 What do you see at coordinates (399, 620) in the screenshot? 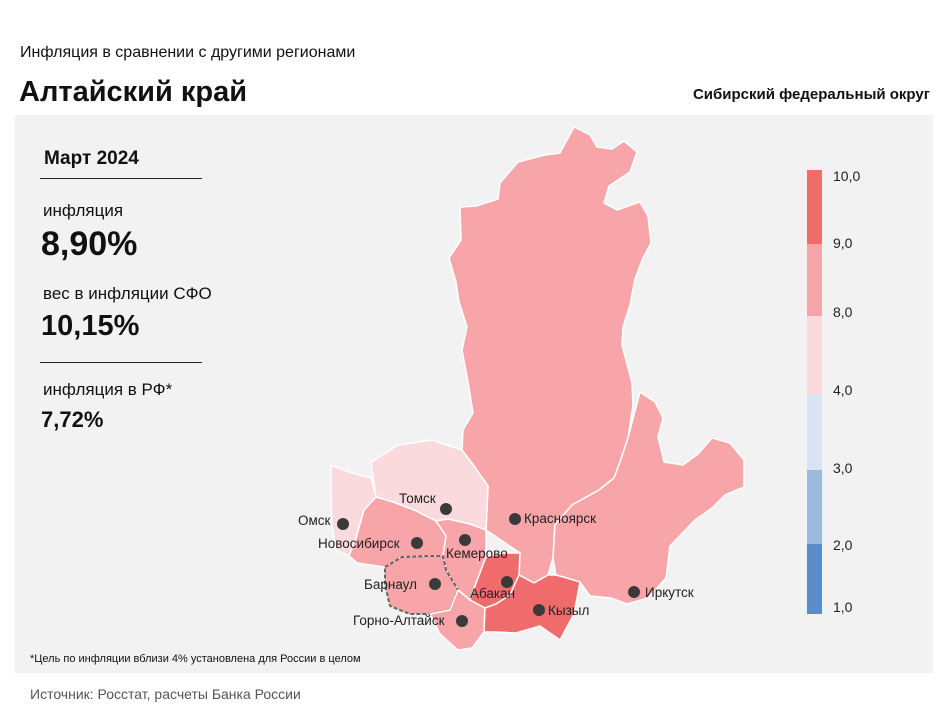
I see `city-label-gorno-altaysk: Горно-Алтайск` at bounding box center [399, 620].